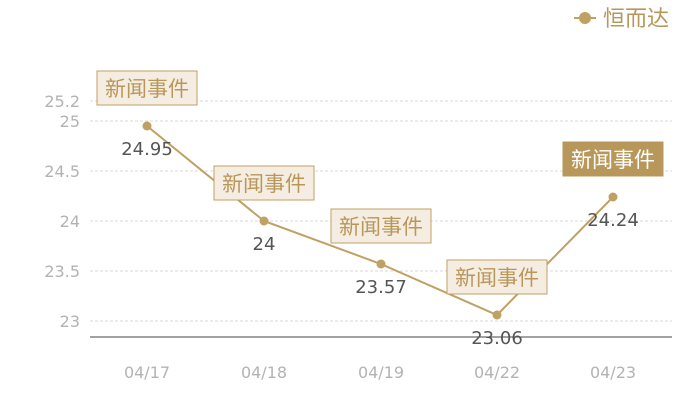 The width and height of the screenshot is (700, 400). What do you see at coordinates (70, 221) in the screenshot?
I see `y-tick-label: 24` at bounding box center [70, 221].